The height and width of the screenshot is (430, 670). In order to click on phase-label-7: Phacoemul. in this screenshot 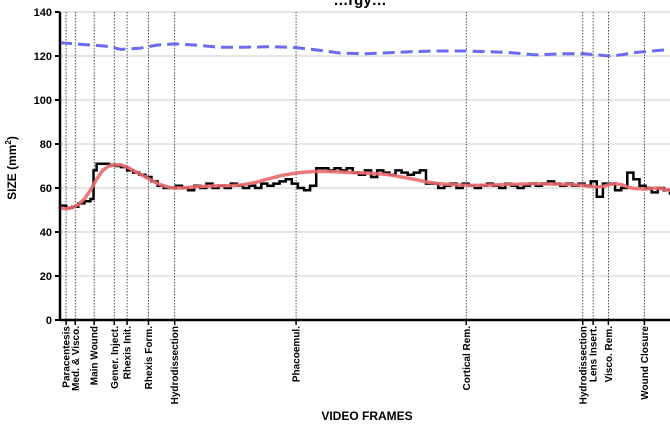, I will do `click(297, 354)`.